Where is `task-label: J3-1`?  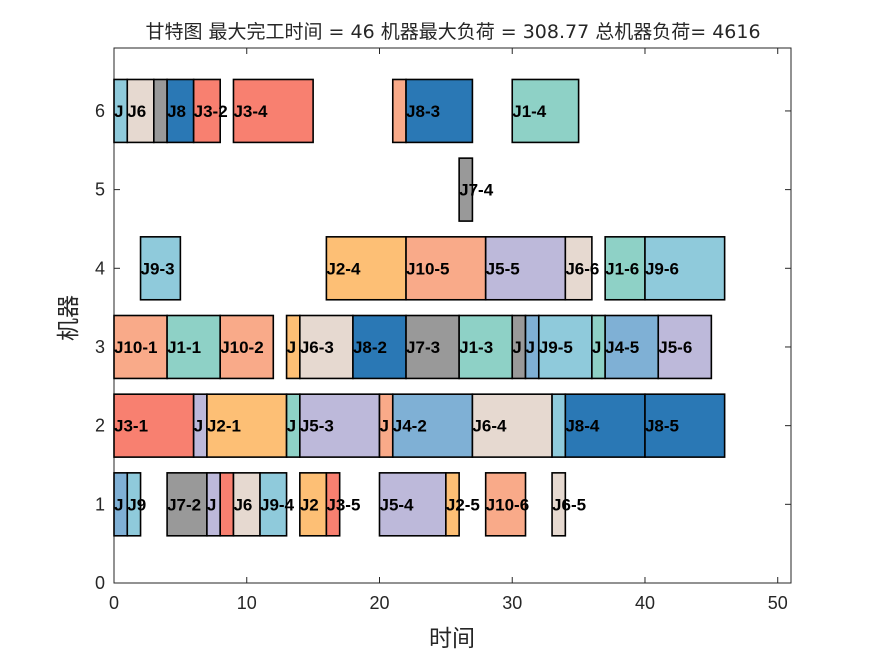
task-label: J3-1 is located at coordinates (131, 426).